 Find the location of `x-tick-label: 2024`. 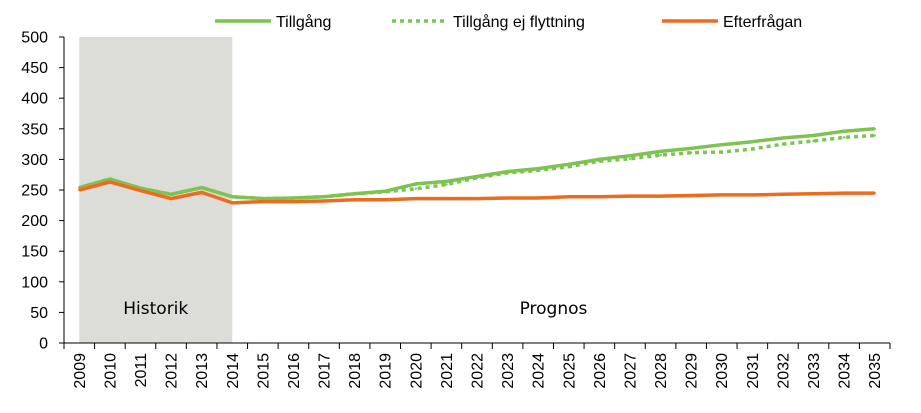

x-tick-label: 2024 is located at coordinates (539, 371).